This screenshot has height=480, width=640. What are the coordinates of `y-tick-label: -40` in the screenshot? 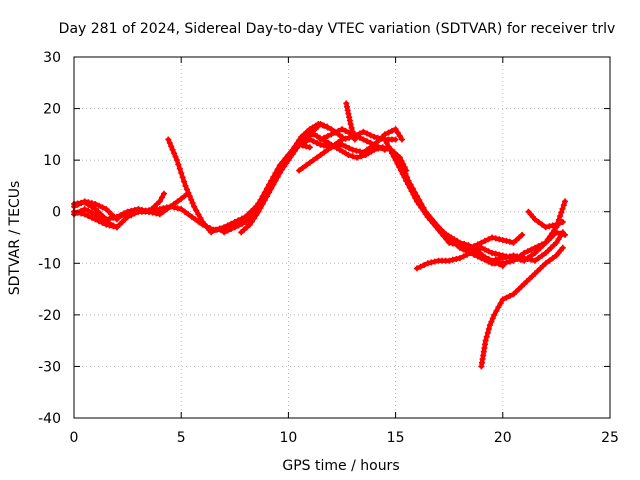 It's located at (49, 419).